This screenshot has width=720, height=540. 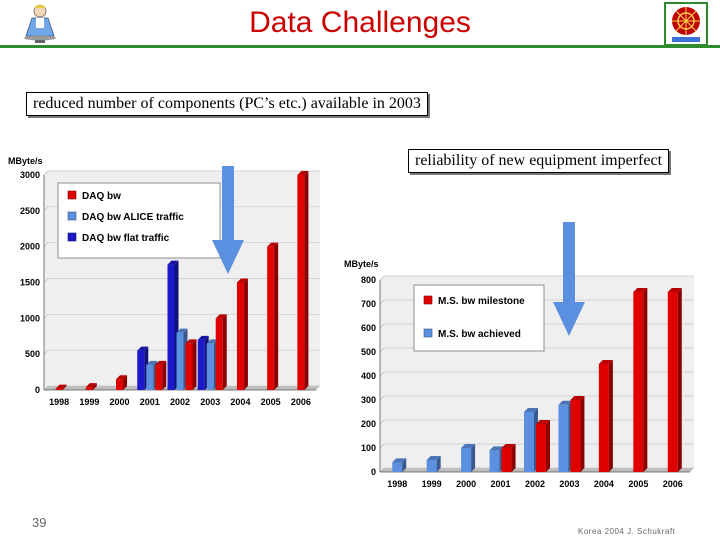 I want to click on mascot-logo, so click(x=40, y=23).